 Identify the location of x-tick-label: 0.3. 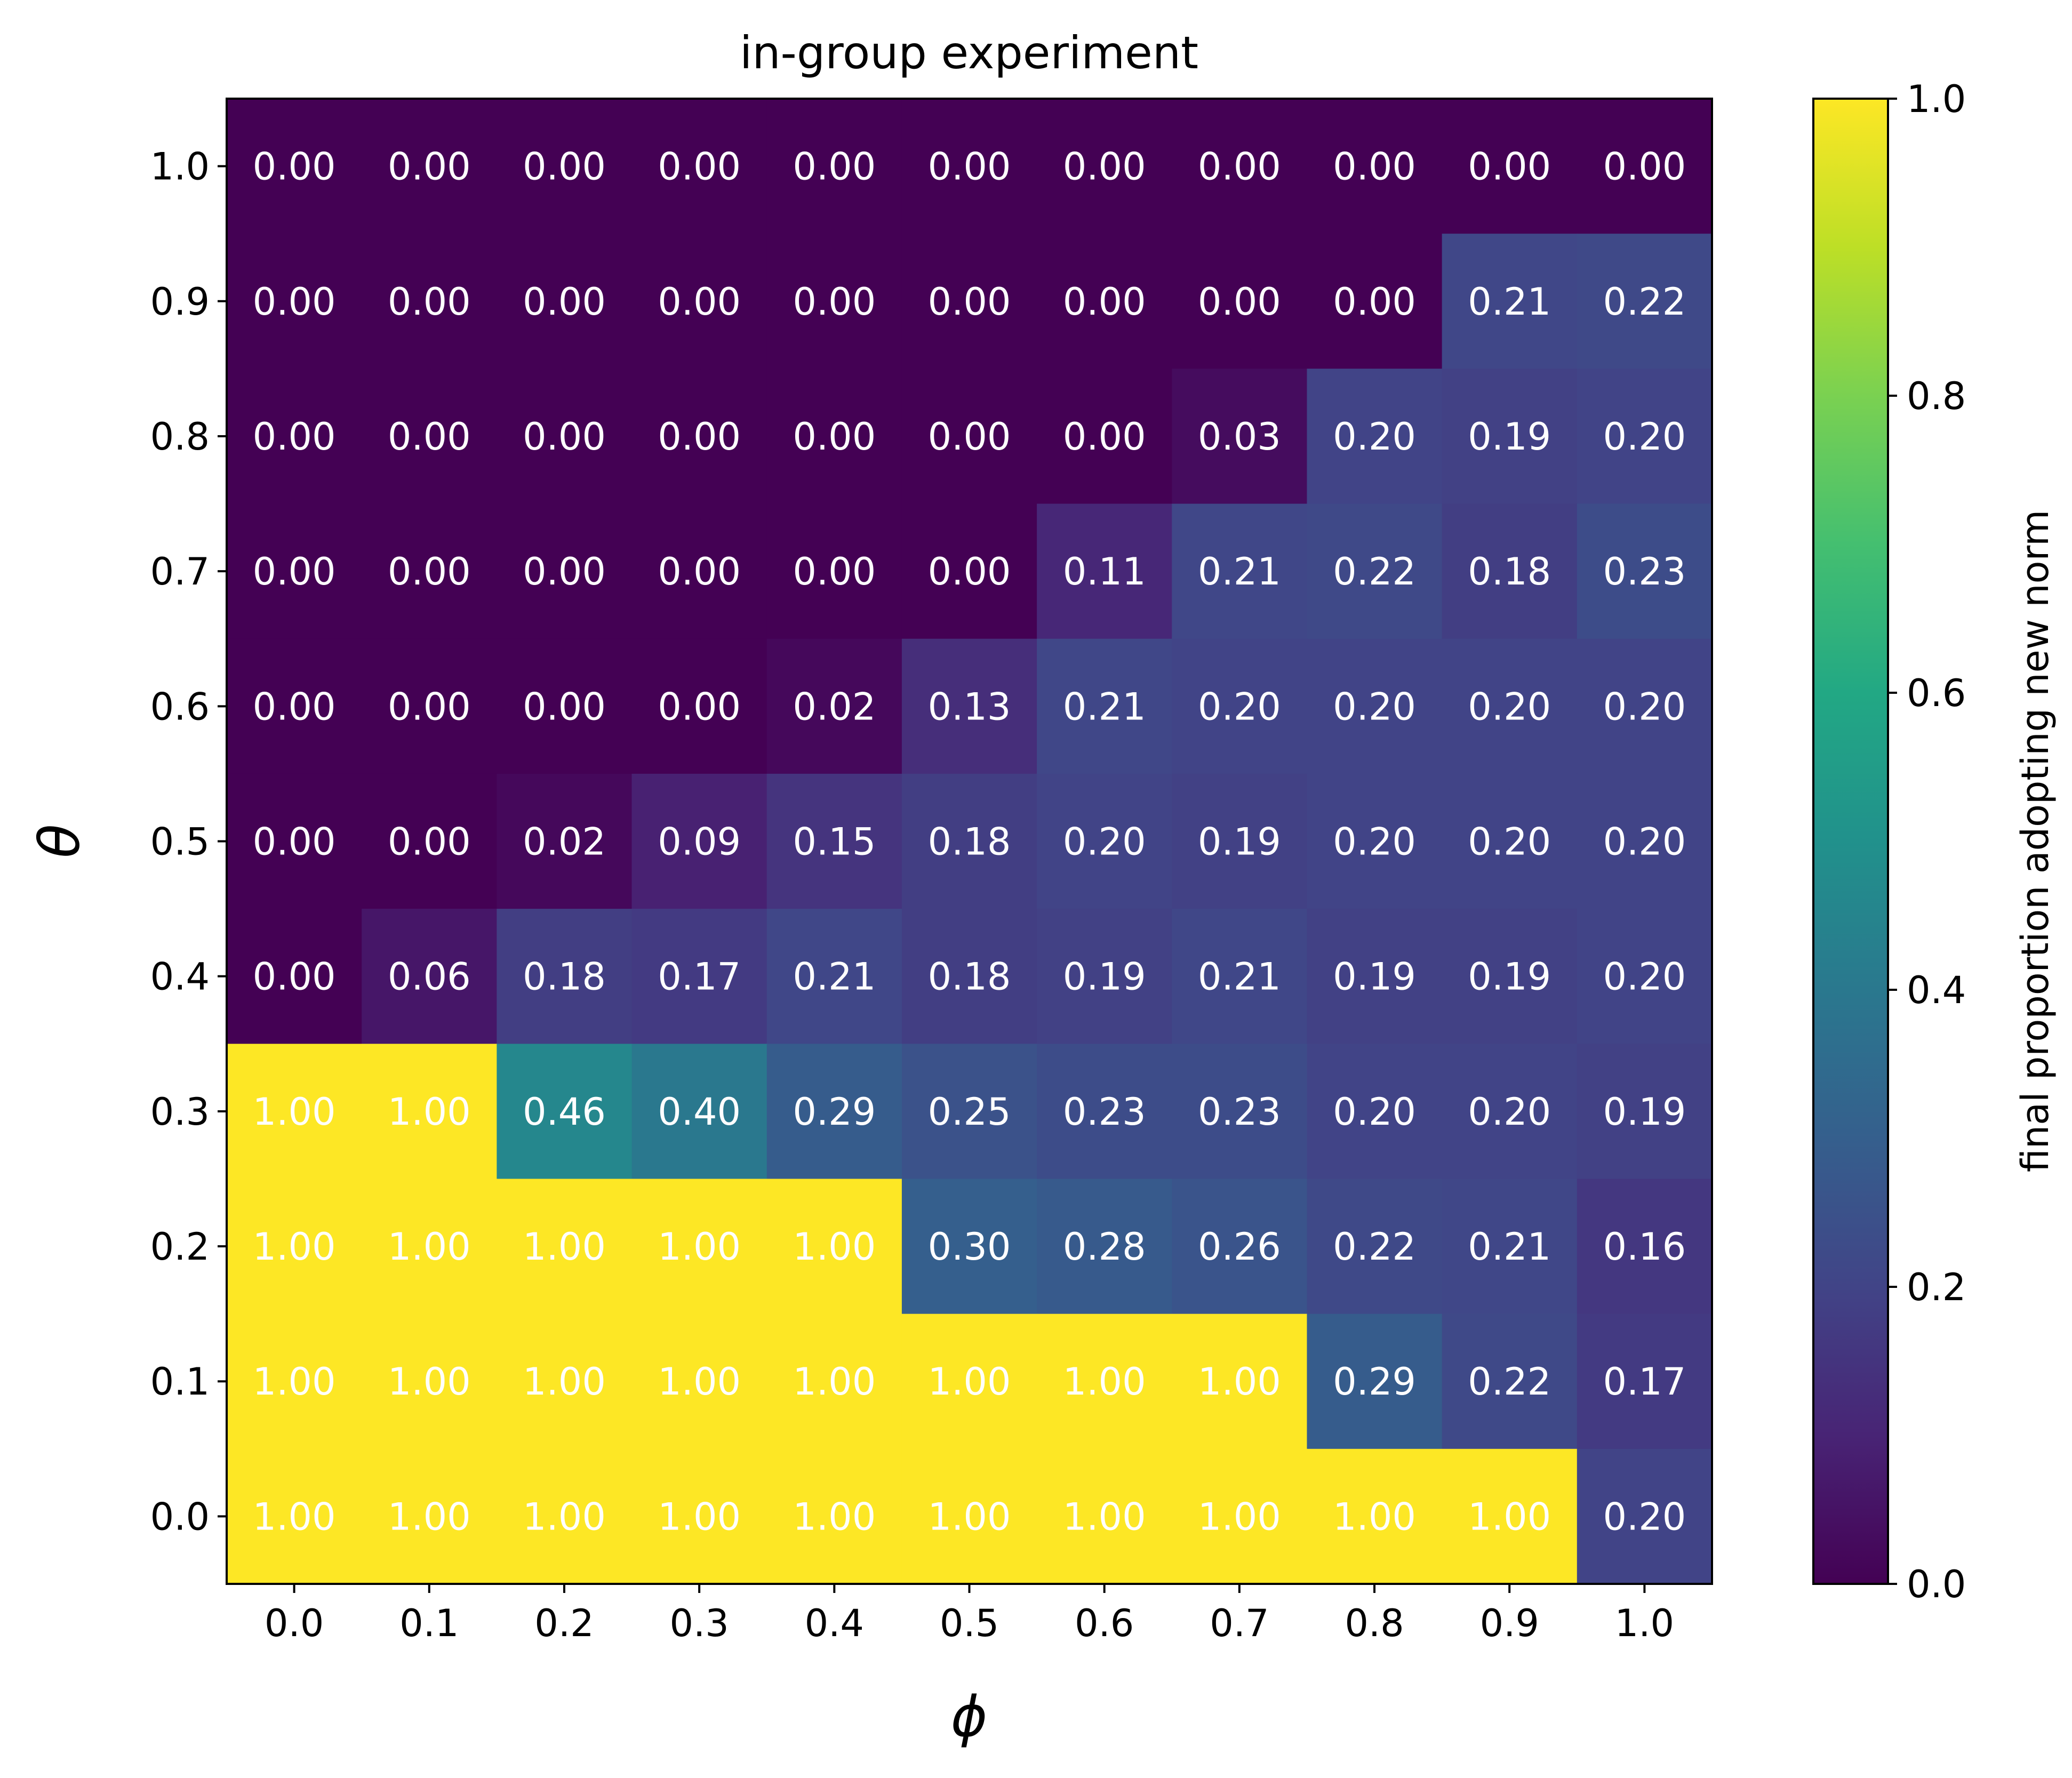
(699, 1623).